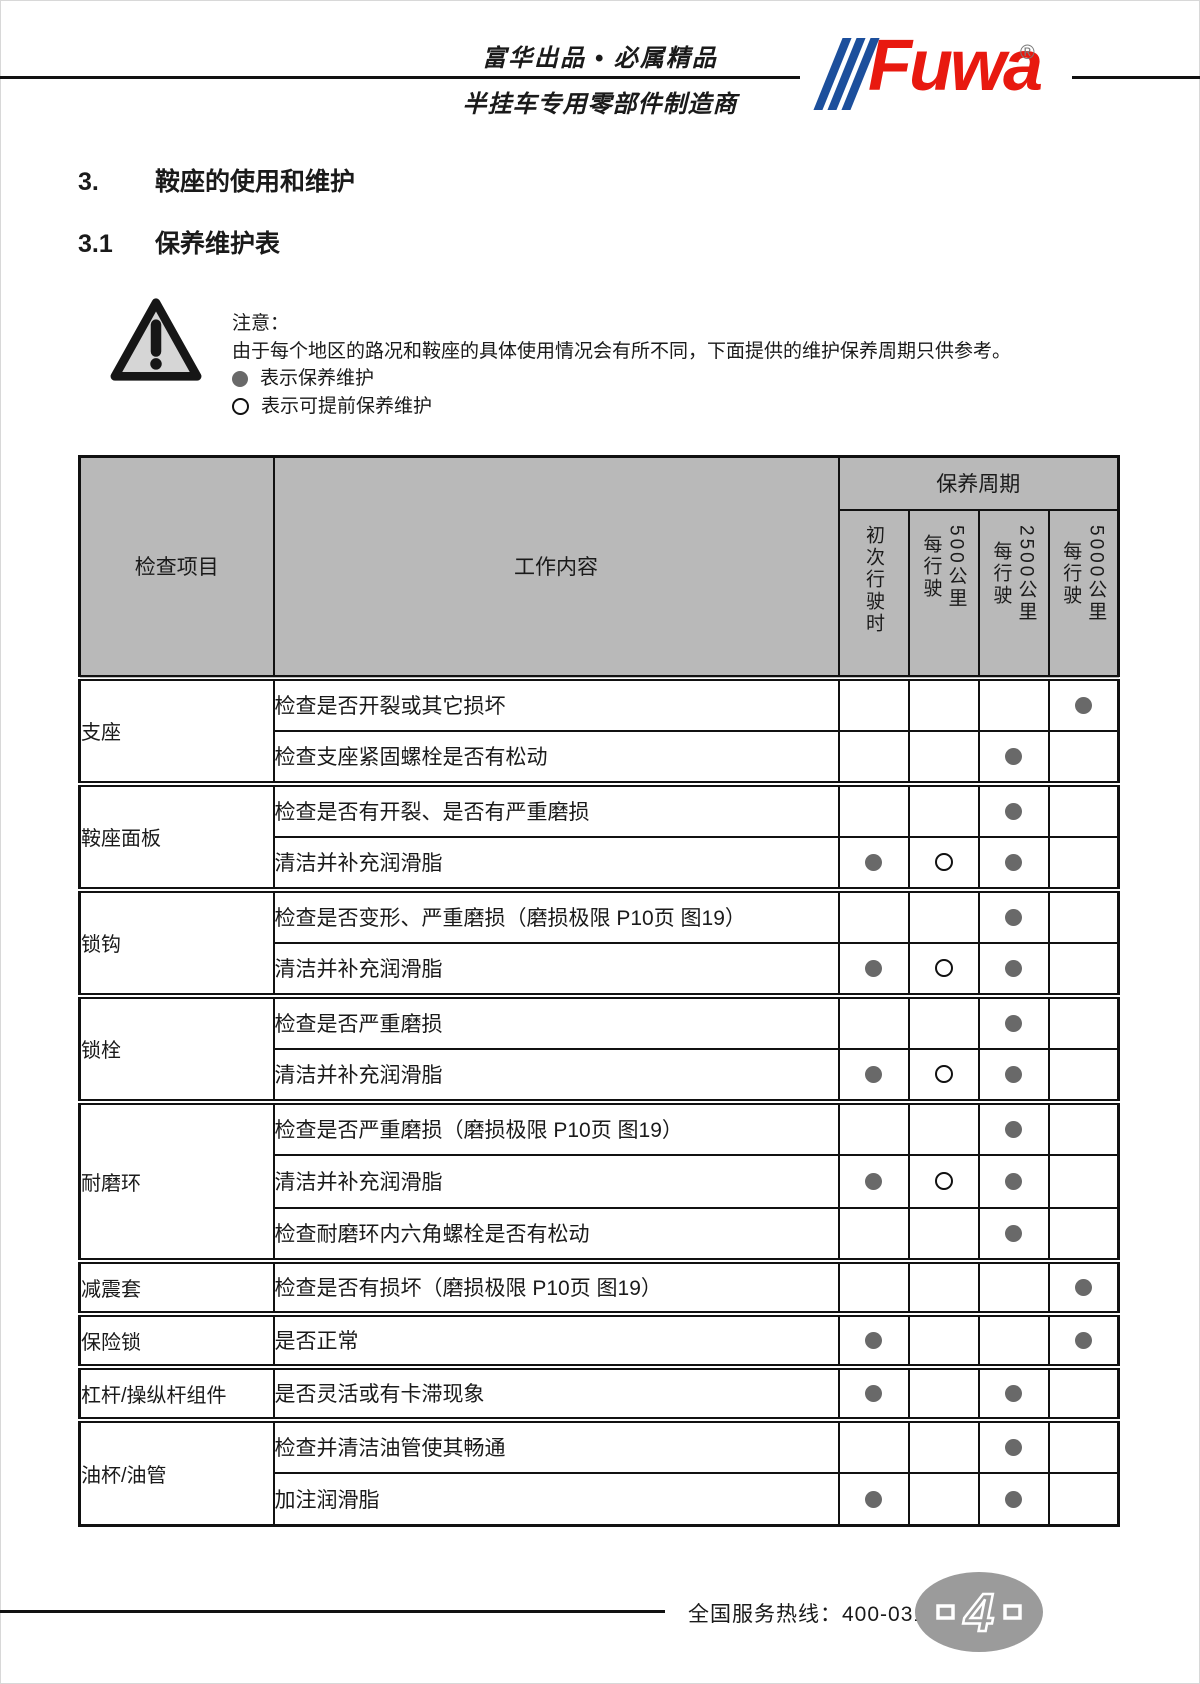 This screenshot has width=1200, height=1684. I want to click on work-cell: 检查耐磨环内六角螺栓是否有松动, so click(556, 1234).